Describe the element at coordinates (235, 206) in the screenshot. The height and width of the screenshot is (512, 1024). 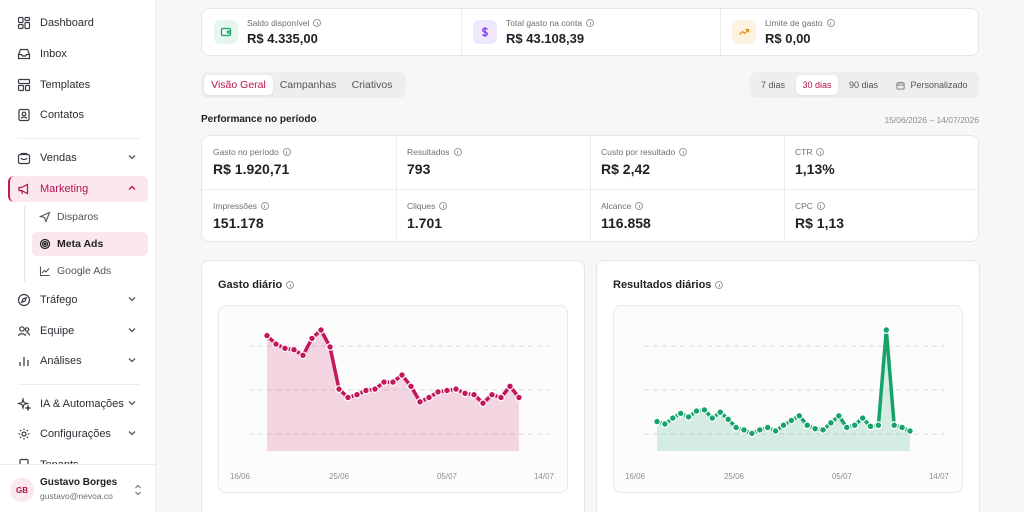
I see `metric-label: Impressões` at that location.